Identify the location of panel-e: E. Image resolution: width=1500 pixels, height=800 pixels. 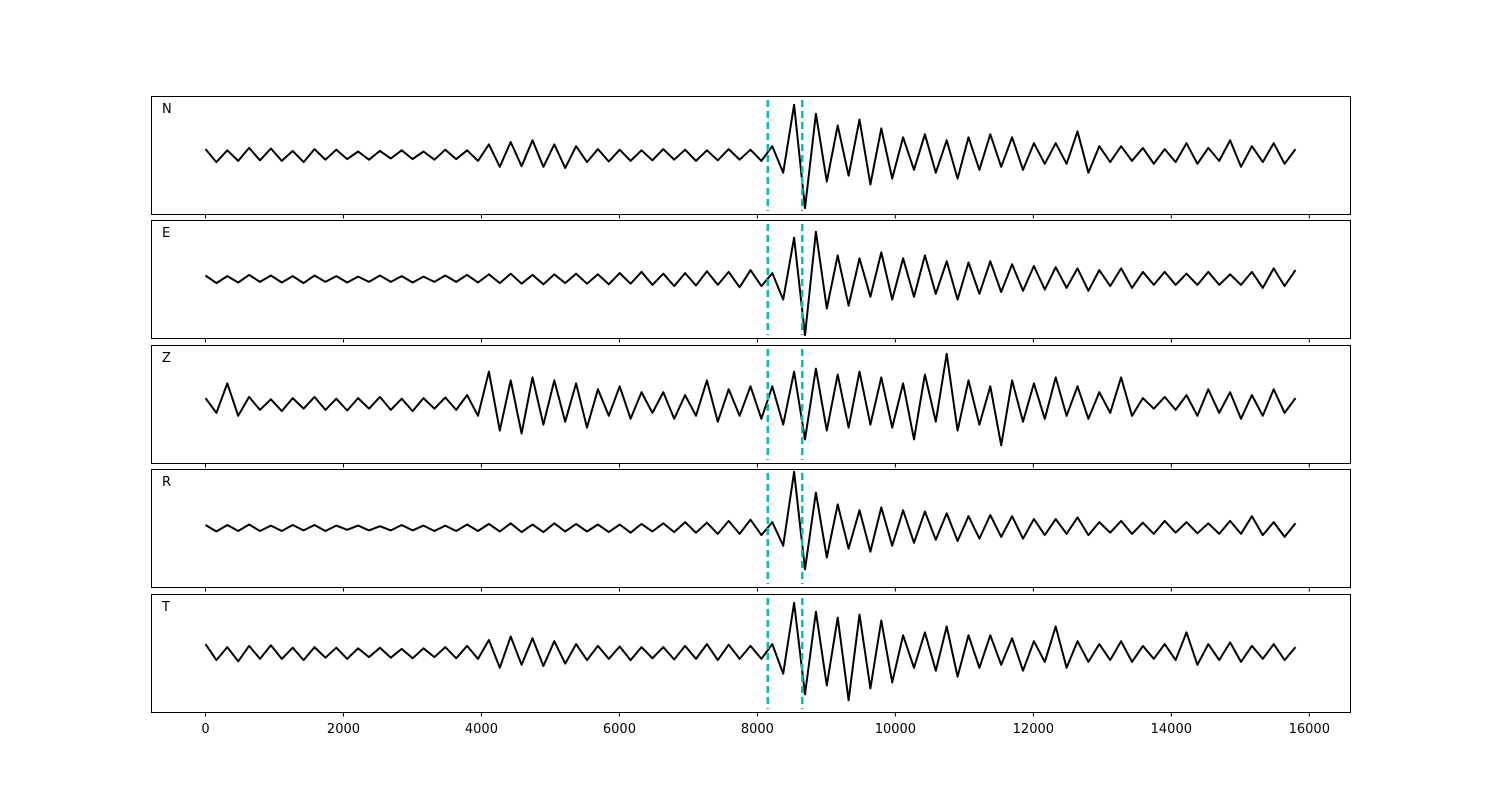
(751, 281).